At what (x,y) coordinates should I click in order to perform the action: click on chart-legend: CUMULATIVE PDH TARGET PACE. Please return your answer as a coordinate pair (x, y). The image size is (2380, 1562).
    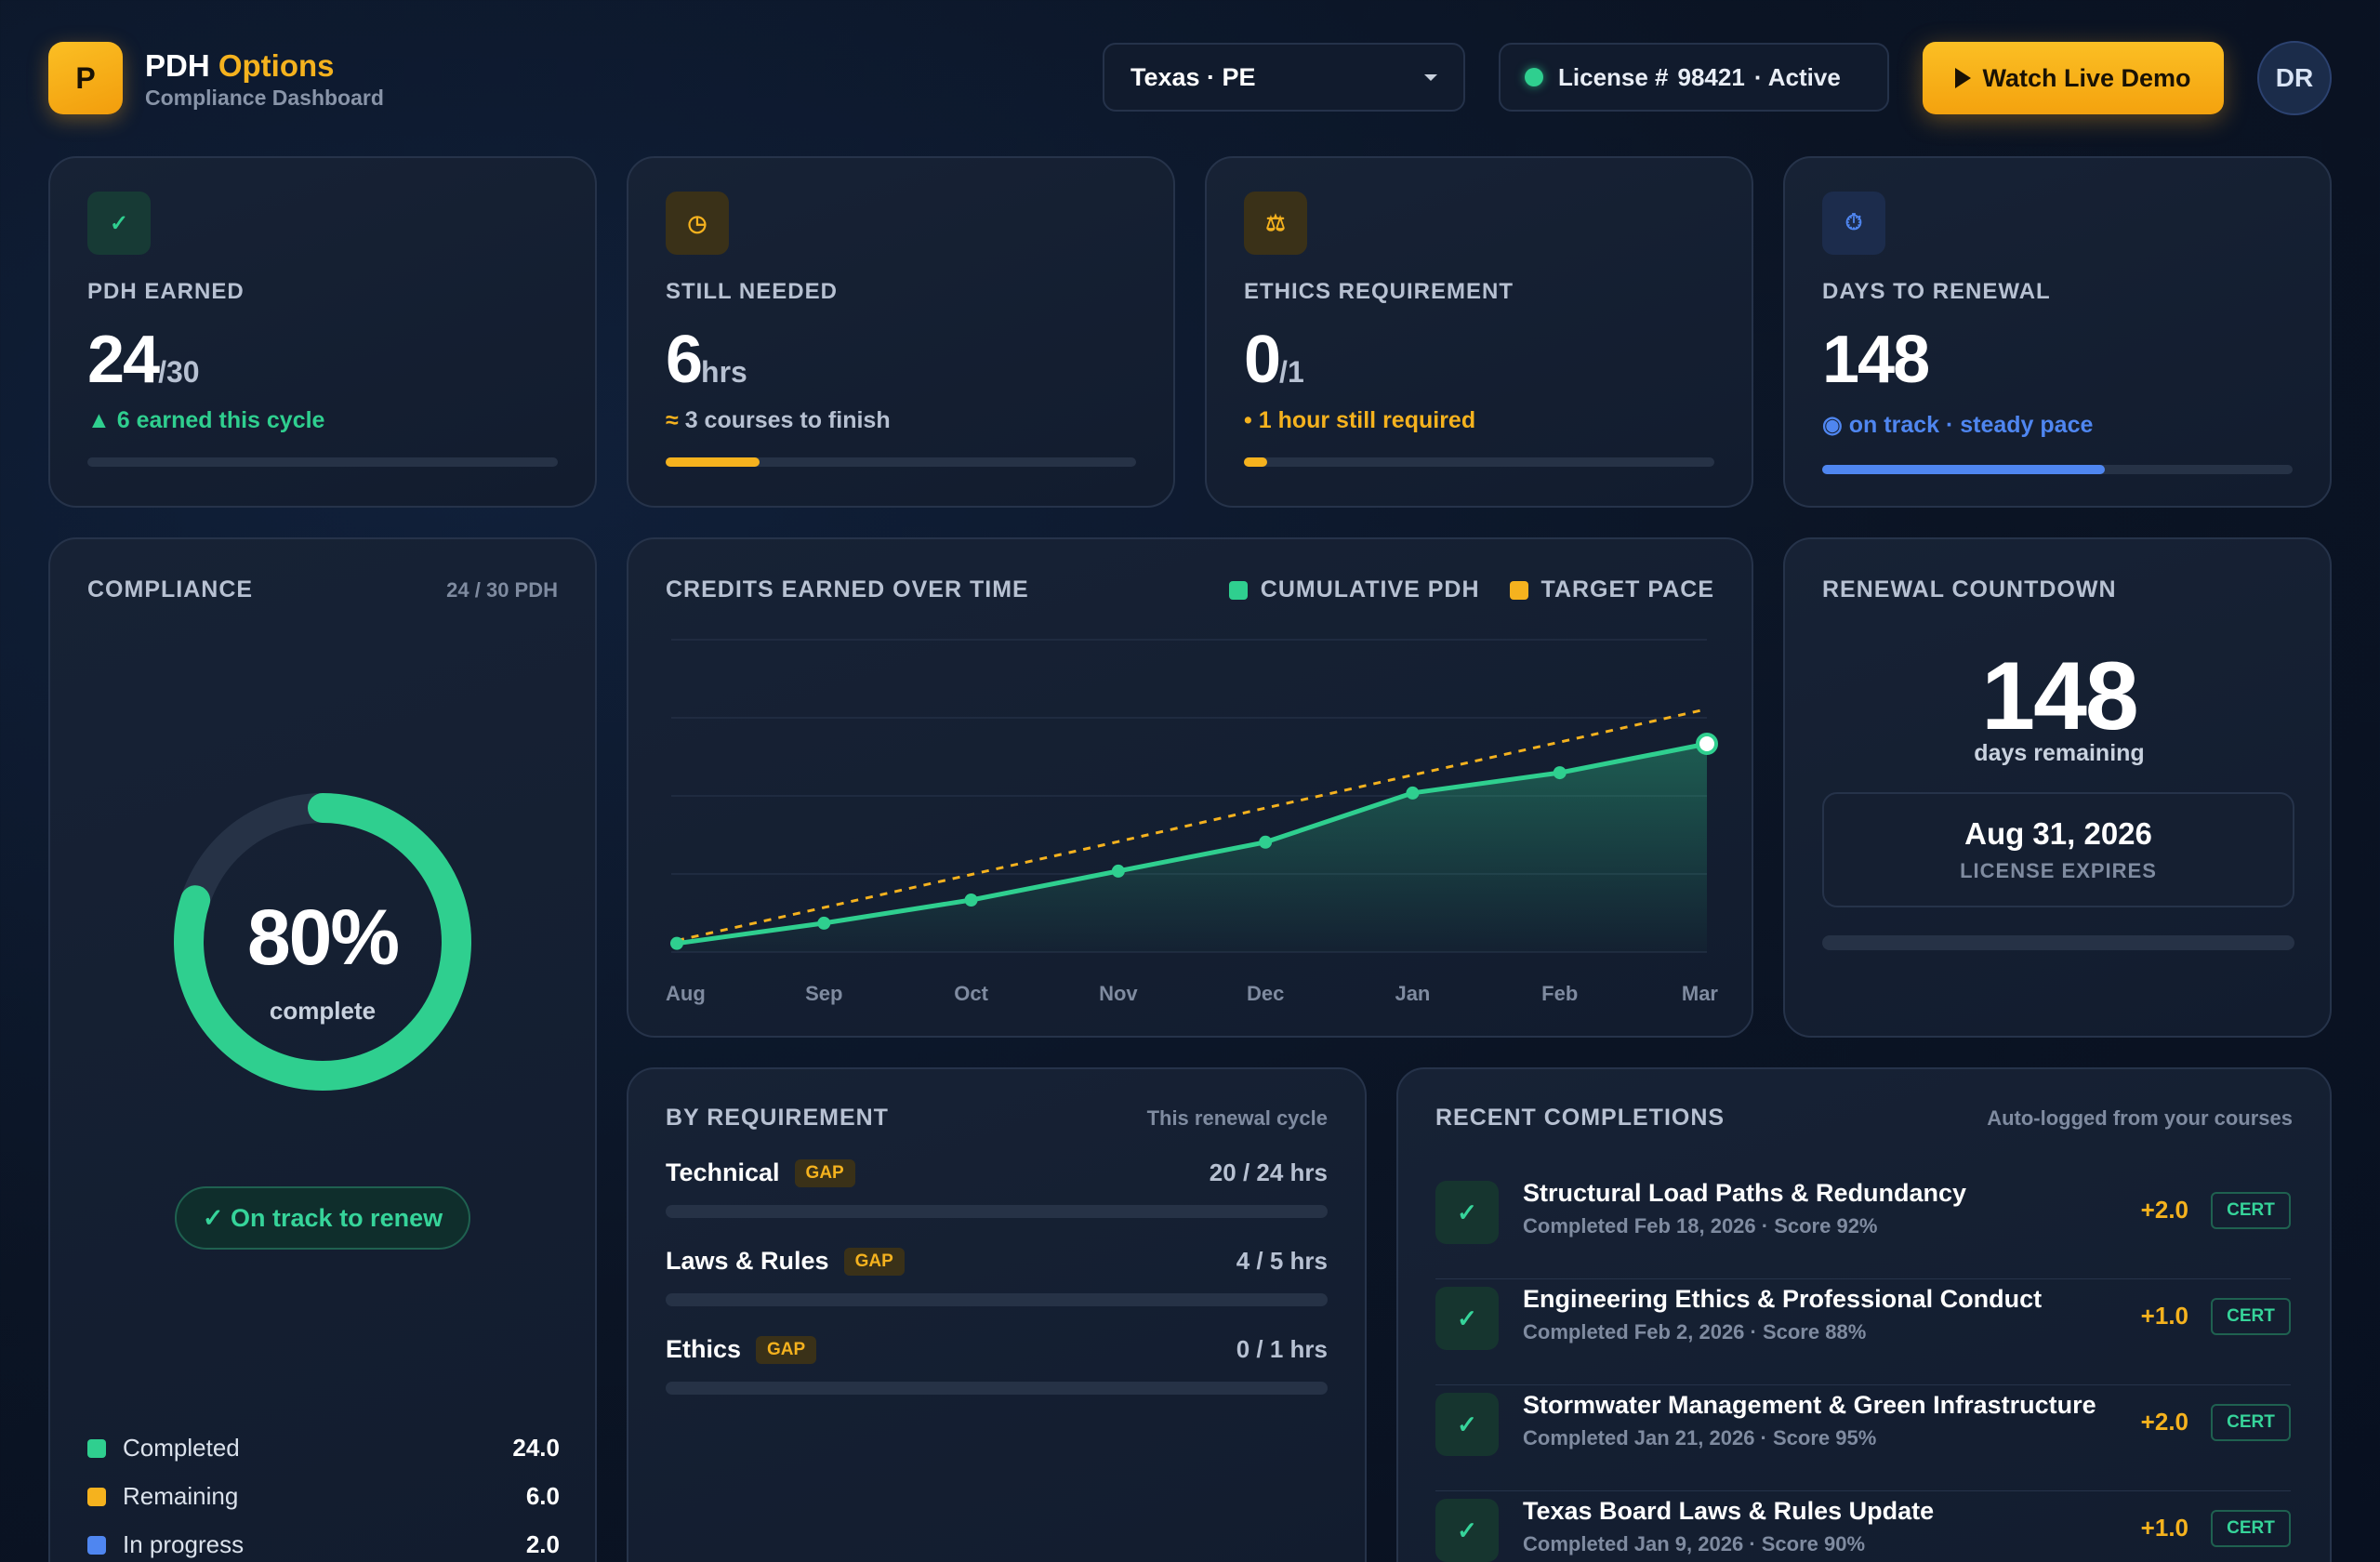
    Looking at the image, I should click on (1471, 589).